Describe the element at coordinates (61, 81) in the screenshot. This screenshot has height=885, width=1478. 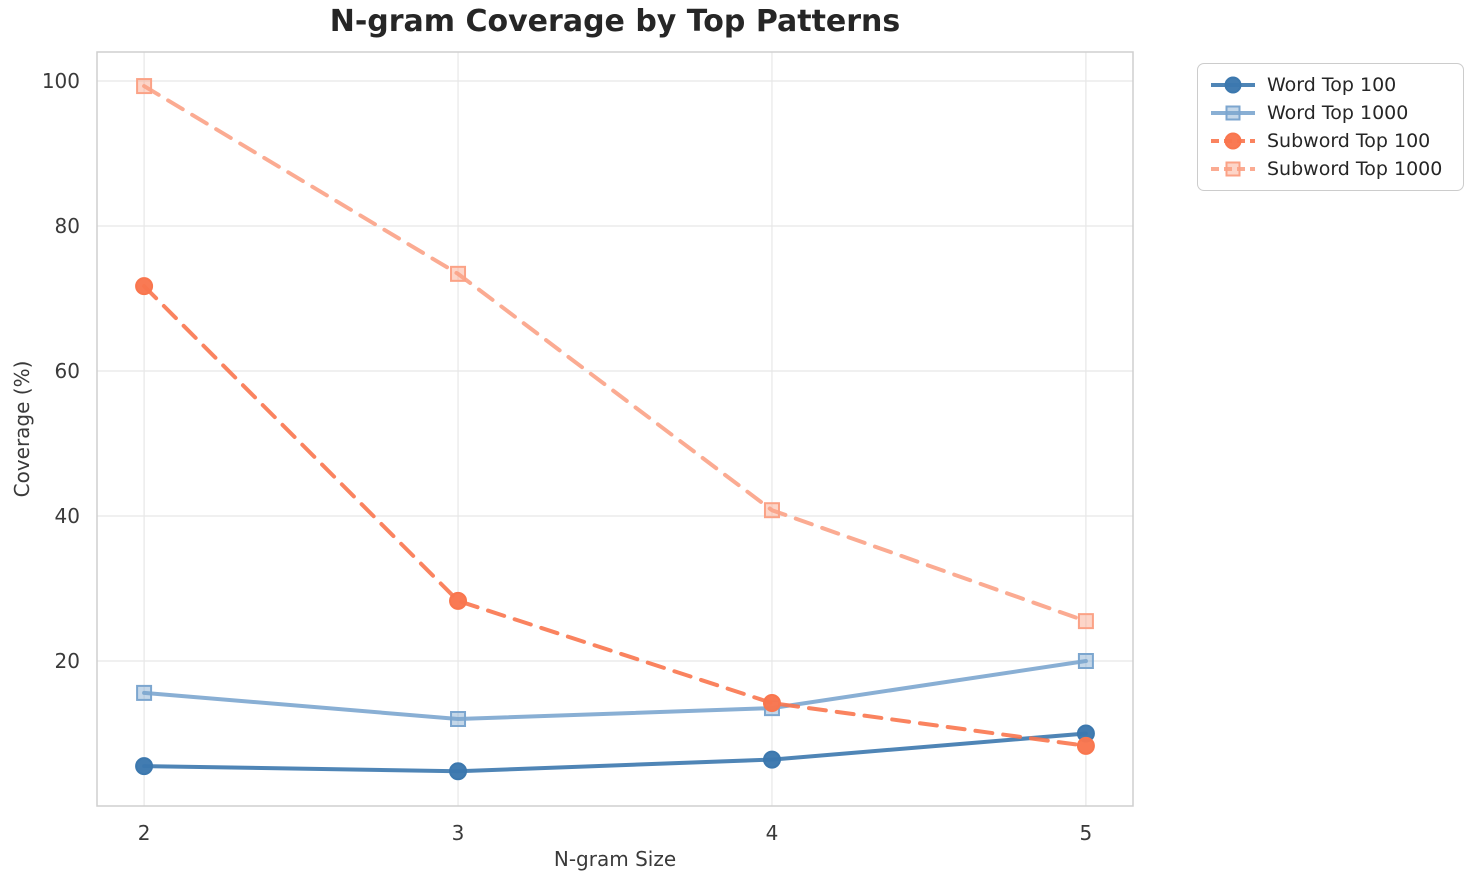
I see `y-tick-label: 100` at that location.